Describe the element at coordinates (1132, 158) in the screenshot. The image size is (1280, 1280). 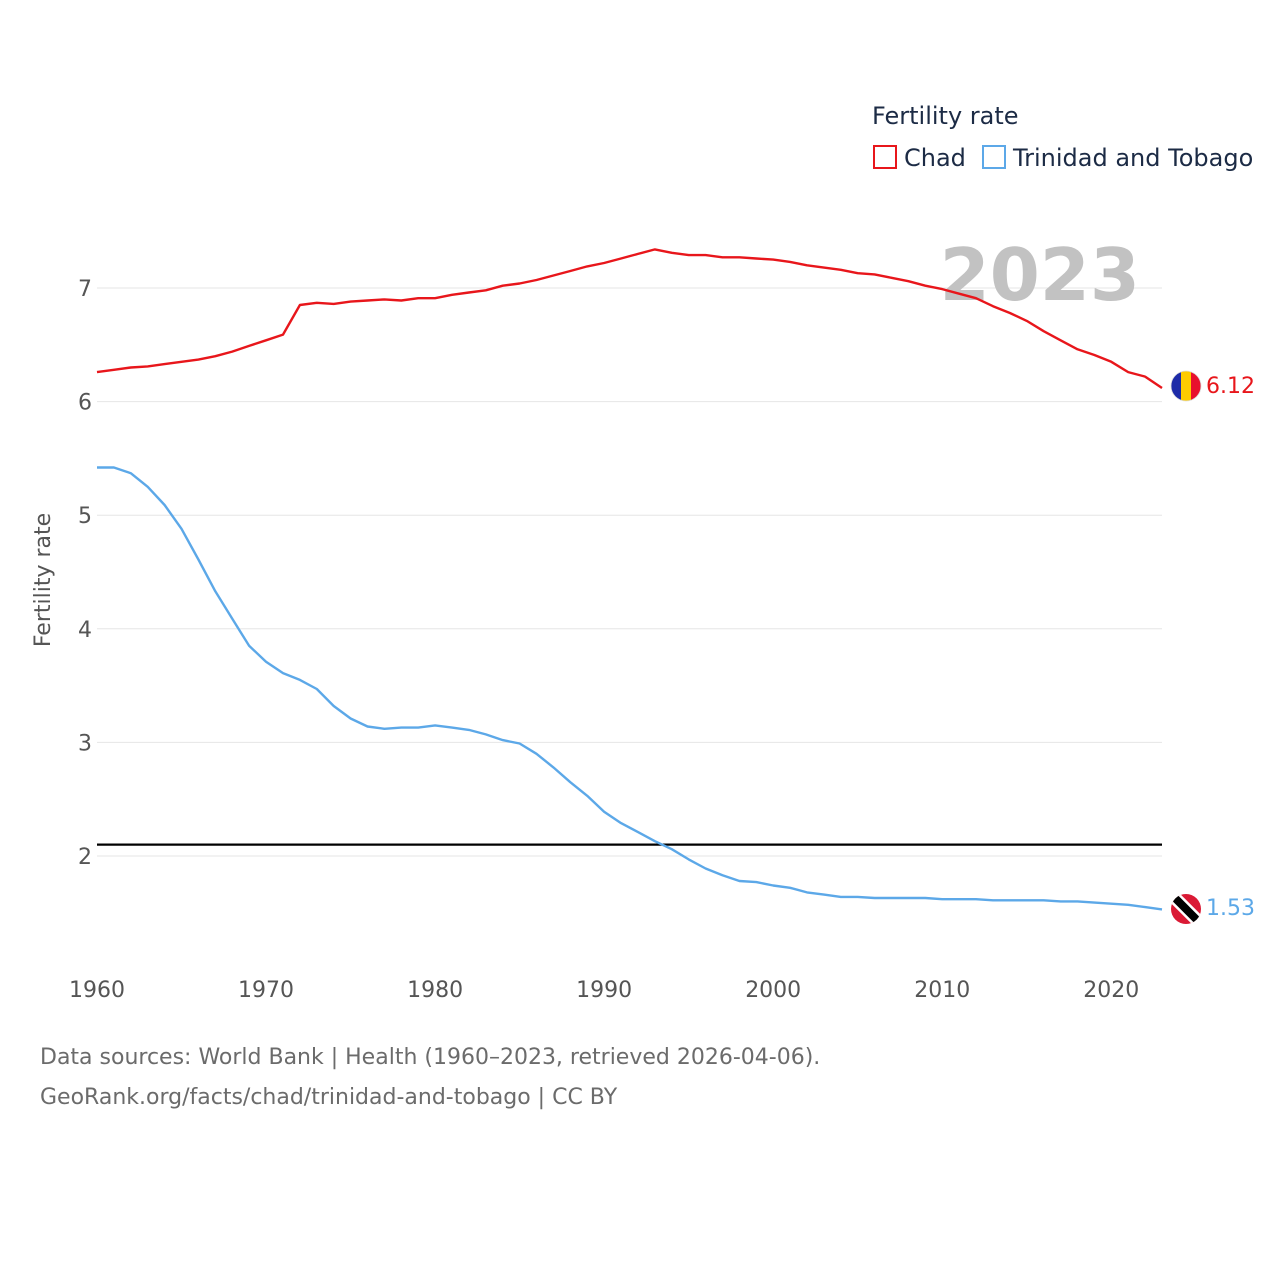
I see `legend-label-trinidad-and-tobago: Trinidad and Tobago` at that location.